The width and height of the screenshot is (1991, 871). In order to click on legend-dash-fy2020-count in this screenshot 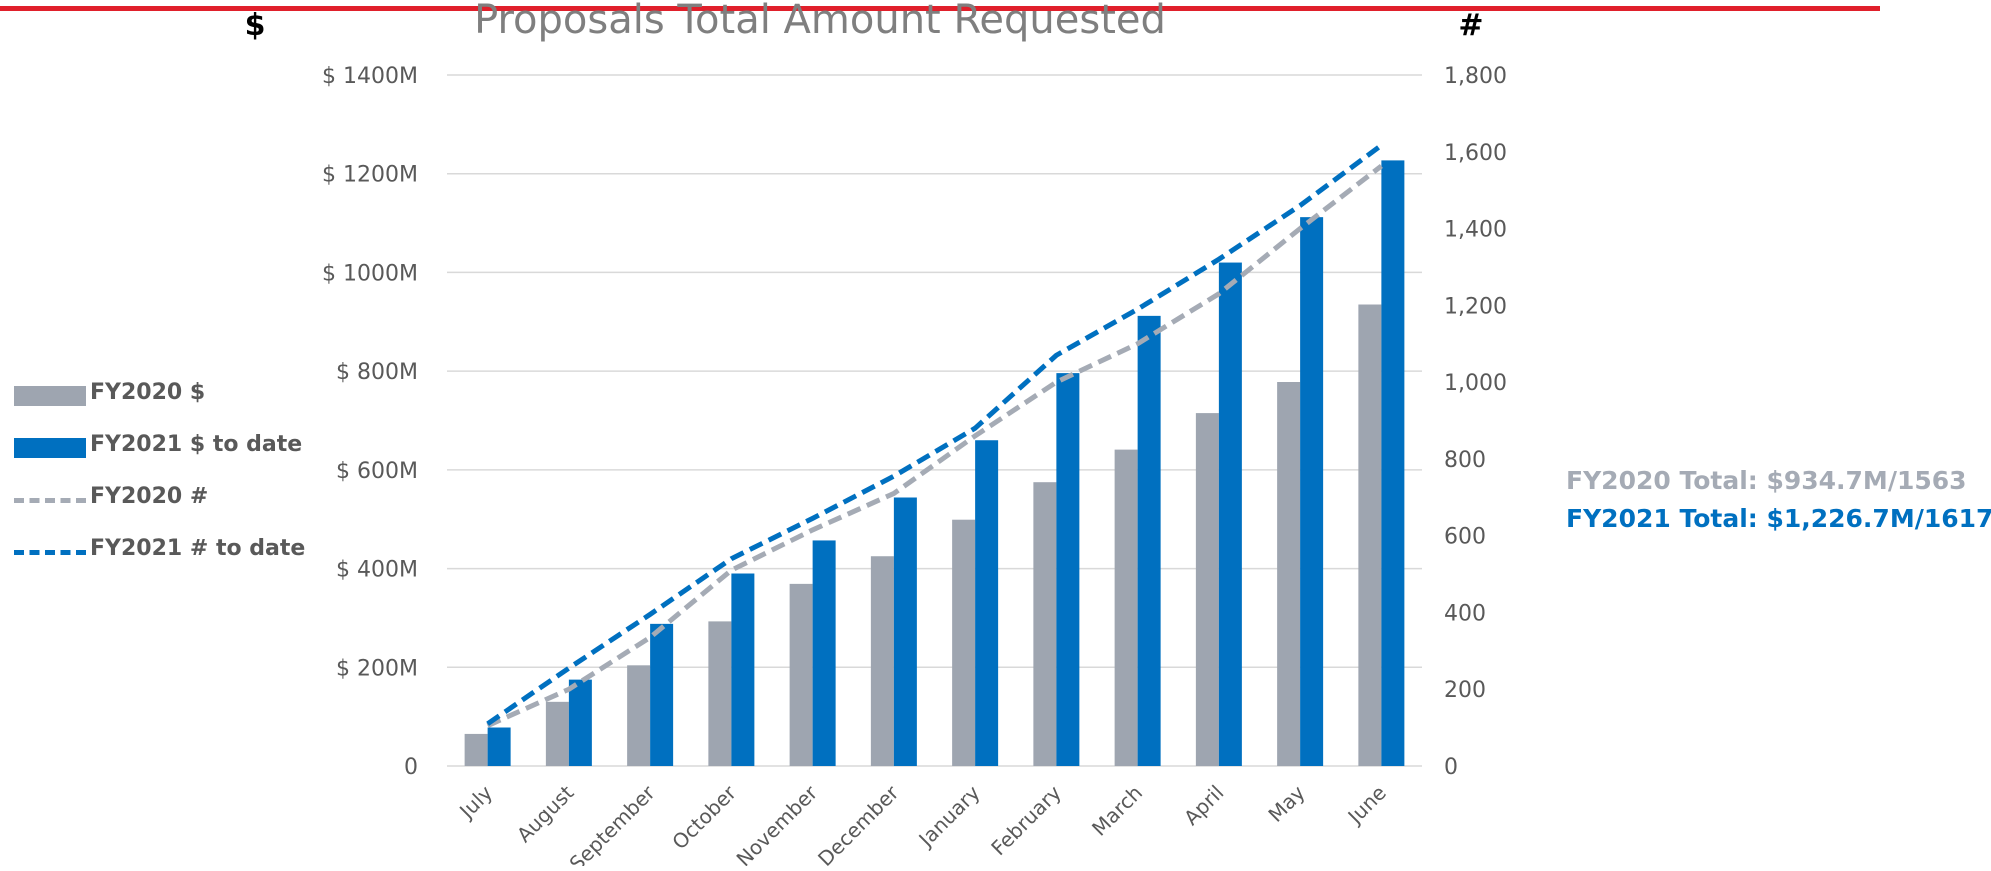, I will do `click(50, 500)`.